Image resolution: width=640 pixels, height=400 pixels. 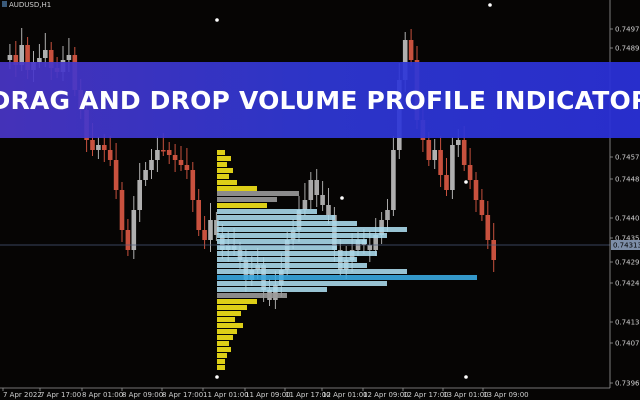 What do you see at coordinates (627, 49) in the screenshot?
I see `price-label: 0.74895` at bounding box center [627, 49].